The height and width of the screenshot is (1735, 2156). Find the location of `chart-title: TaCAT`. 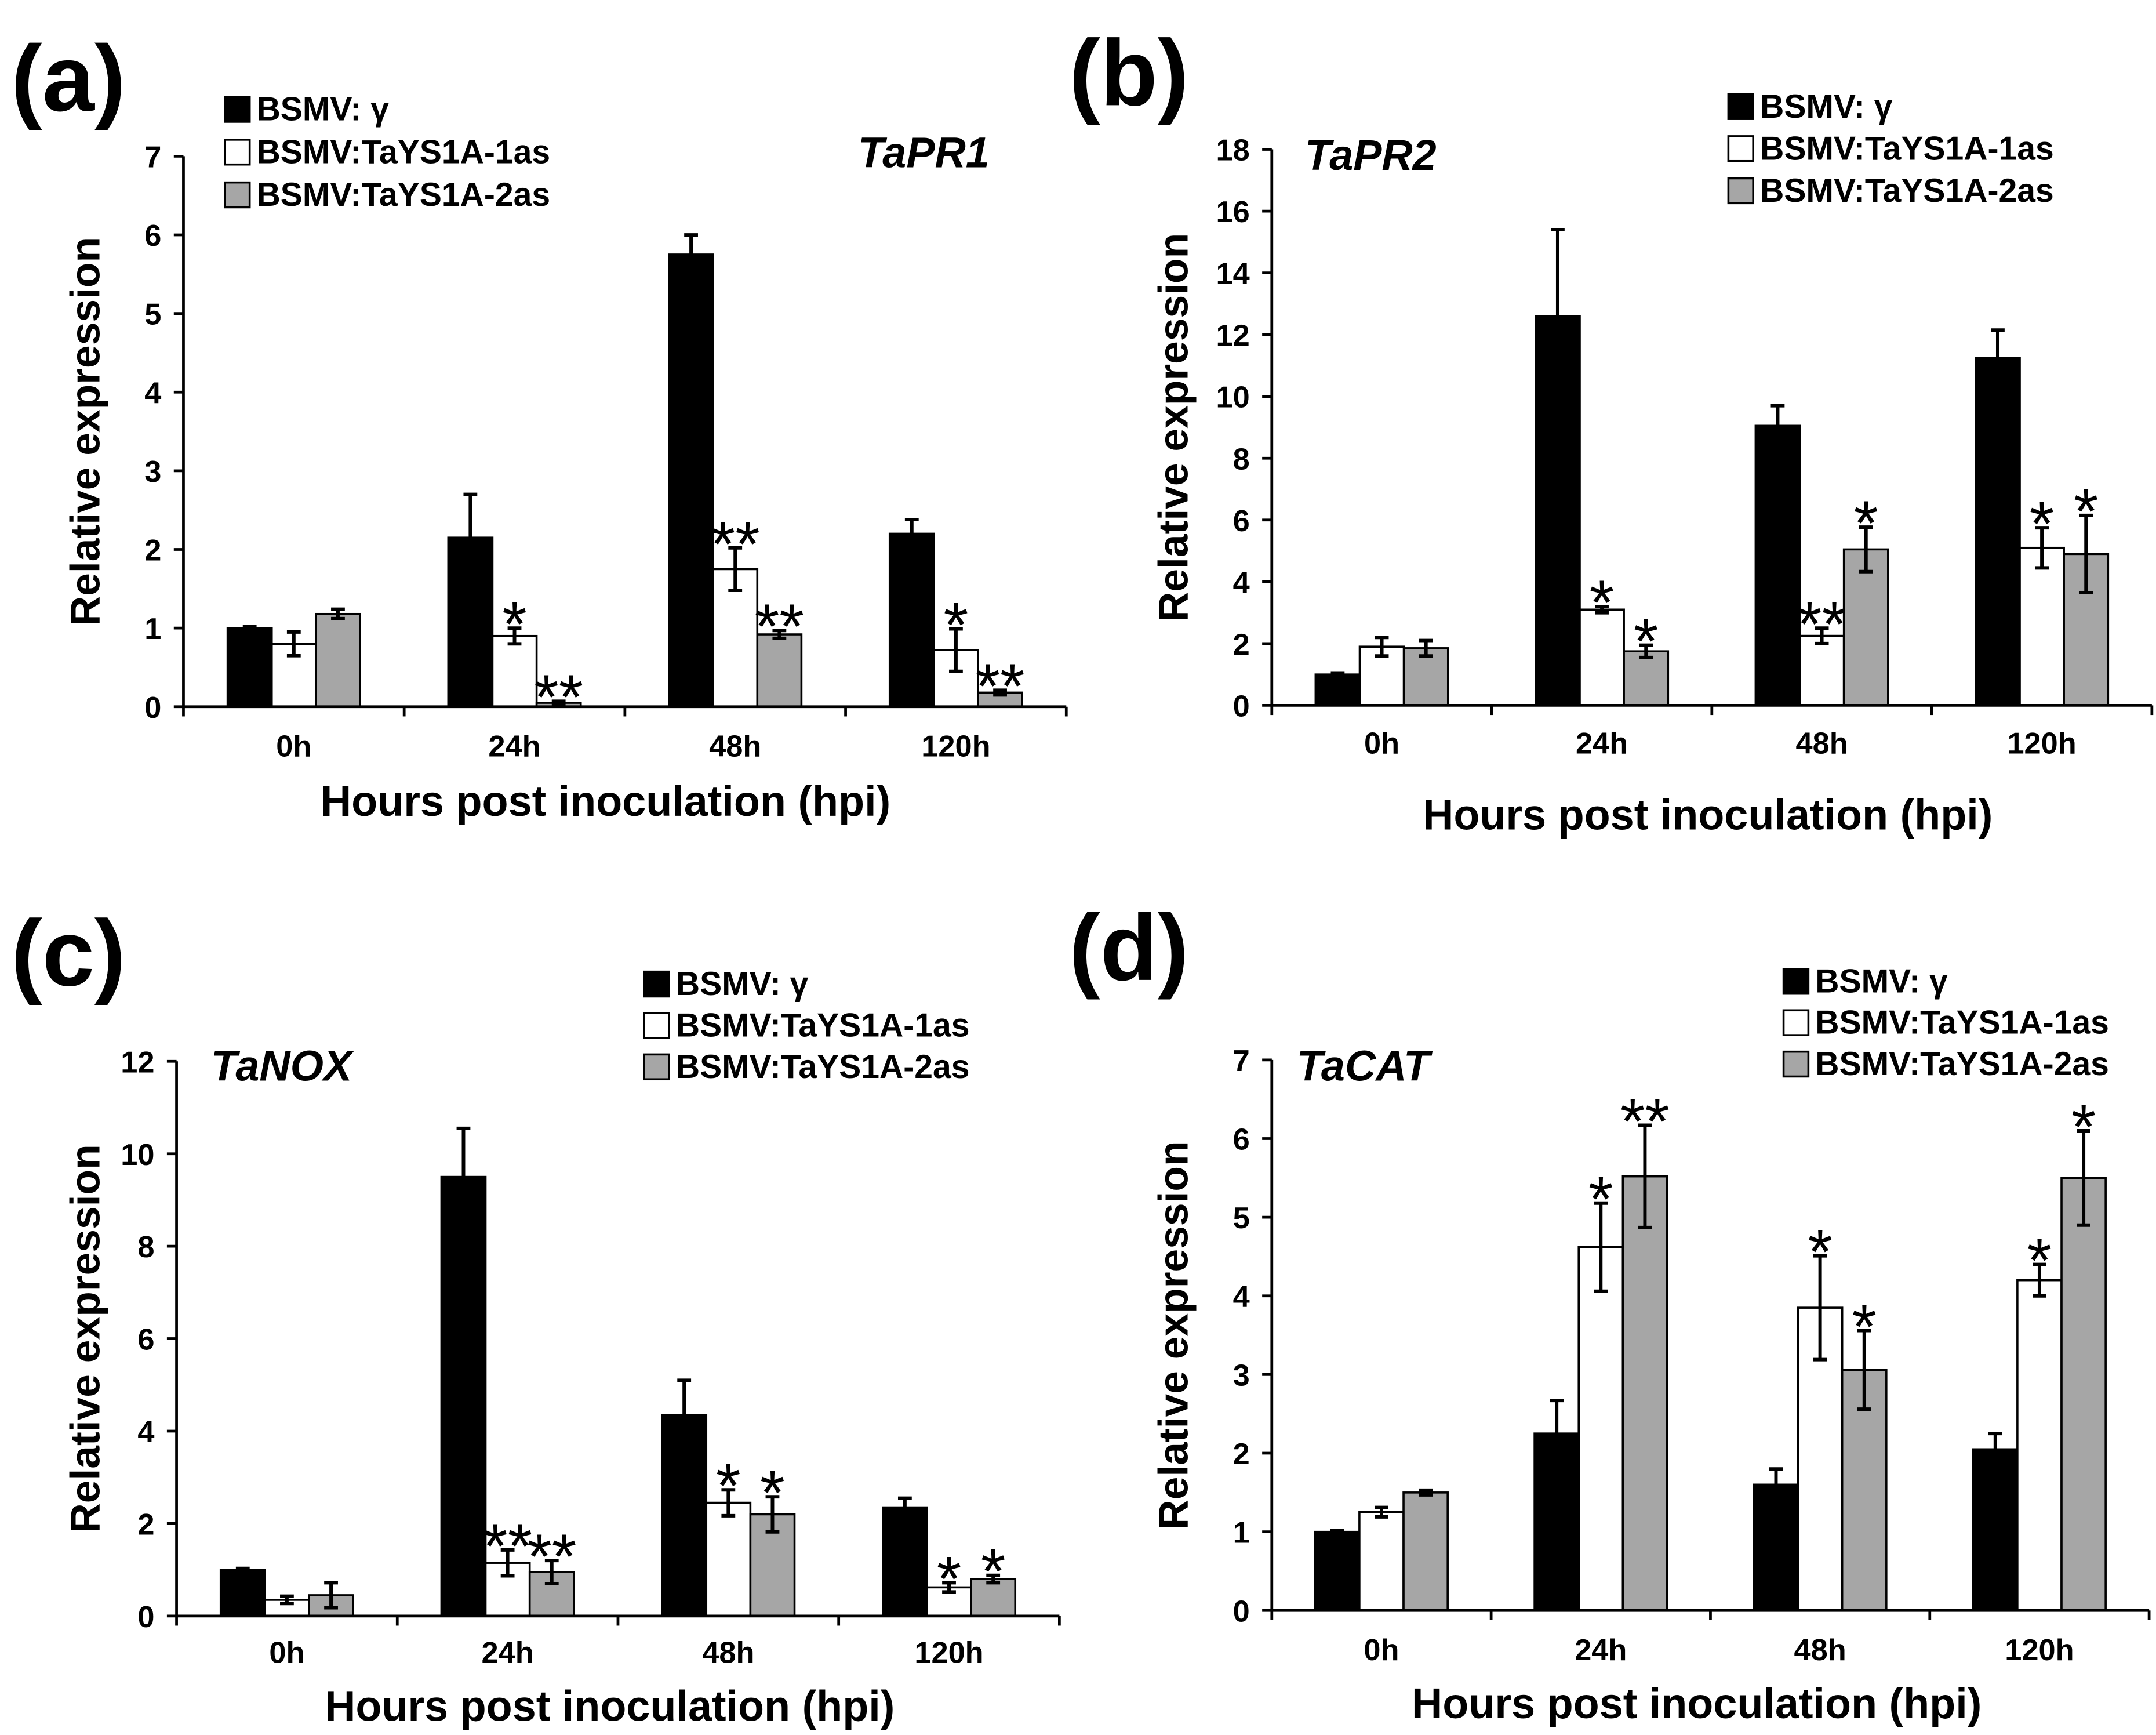

chart-title: TaCAT is located at coordinates (1365, 1066).